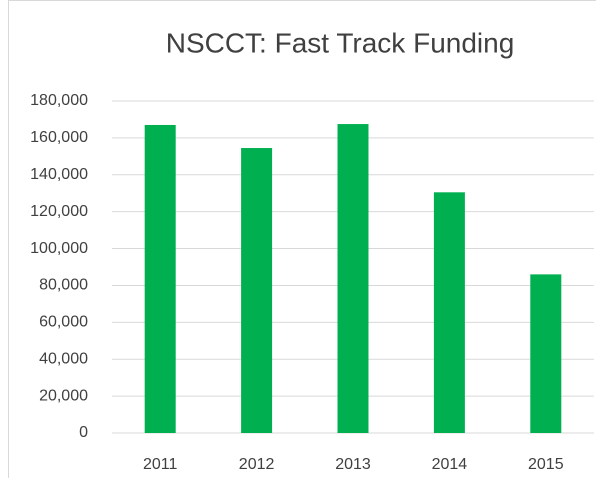 The width and height of the screenshot is (596, 478). I want to click on y-tick-label: 120,000, so click(59, 211).